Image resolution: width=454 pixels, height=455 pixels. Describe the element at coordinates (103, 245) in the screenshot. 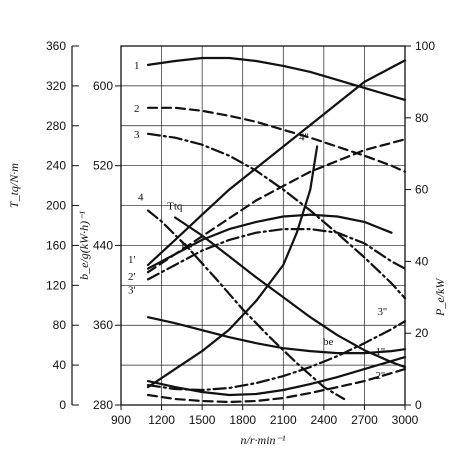

I see `fuel-tick-label: 440` at that location.